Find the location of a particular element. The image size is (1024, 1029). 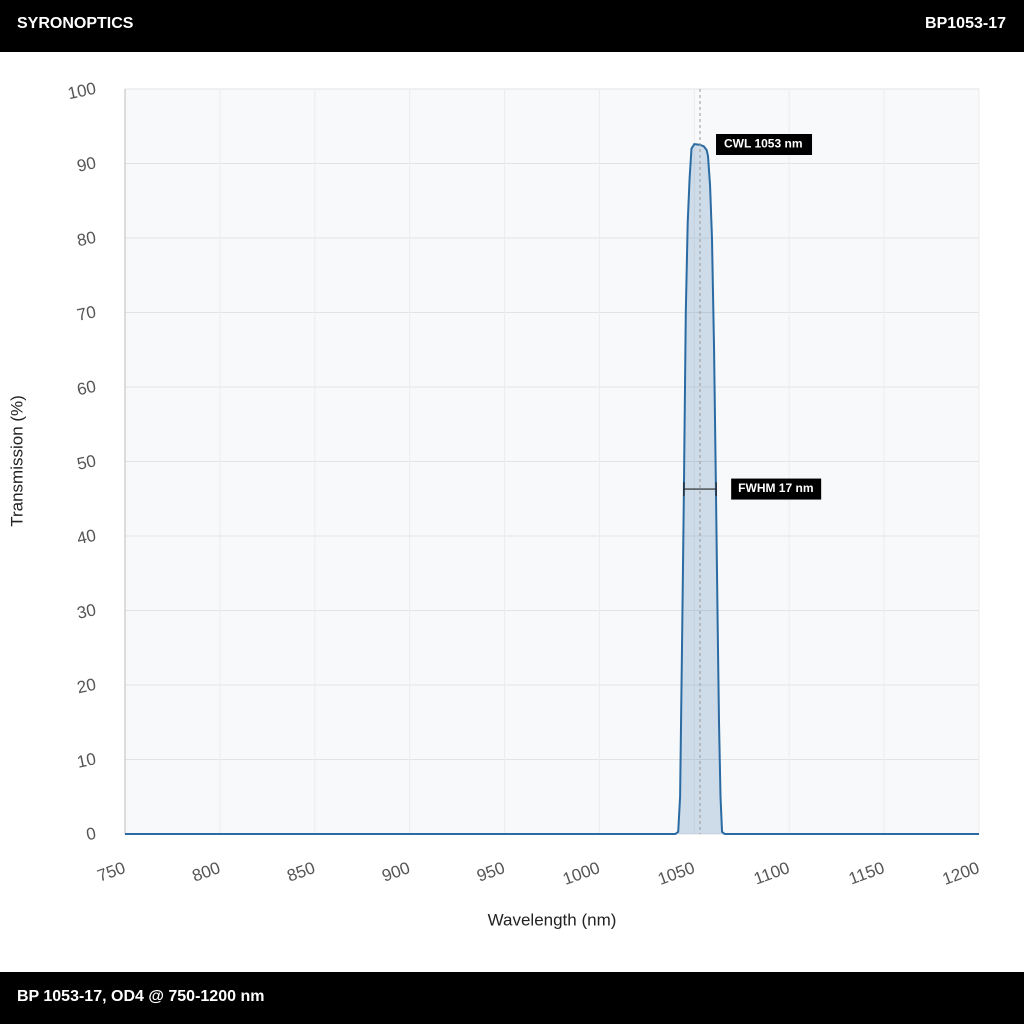

cwl-label-box is located at coordinates (764, 144).